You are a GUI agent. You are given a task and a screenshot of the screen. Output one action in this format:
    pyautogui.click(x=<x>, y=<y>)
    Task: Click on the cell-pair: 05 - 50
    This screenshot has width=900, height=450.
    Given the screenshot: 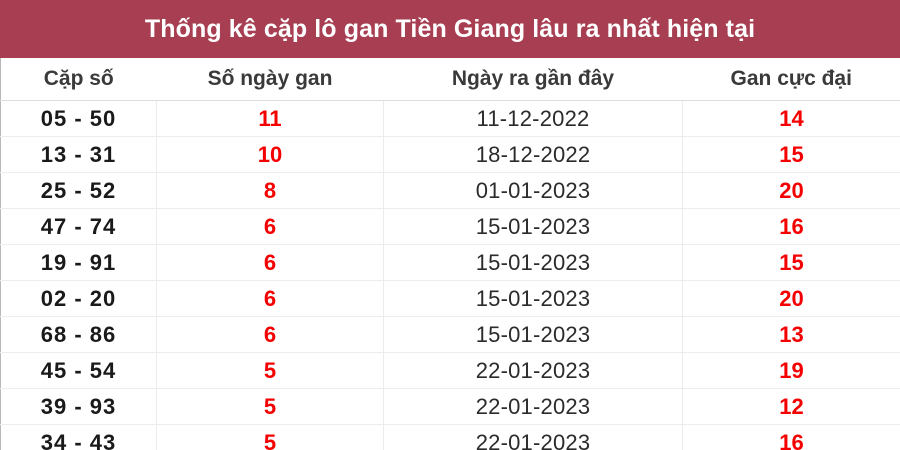 What is the action you would take?
    pyautogui.click(x=78, y=118)
    